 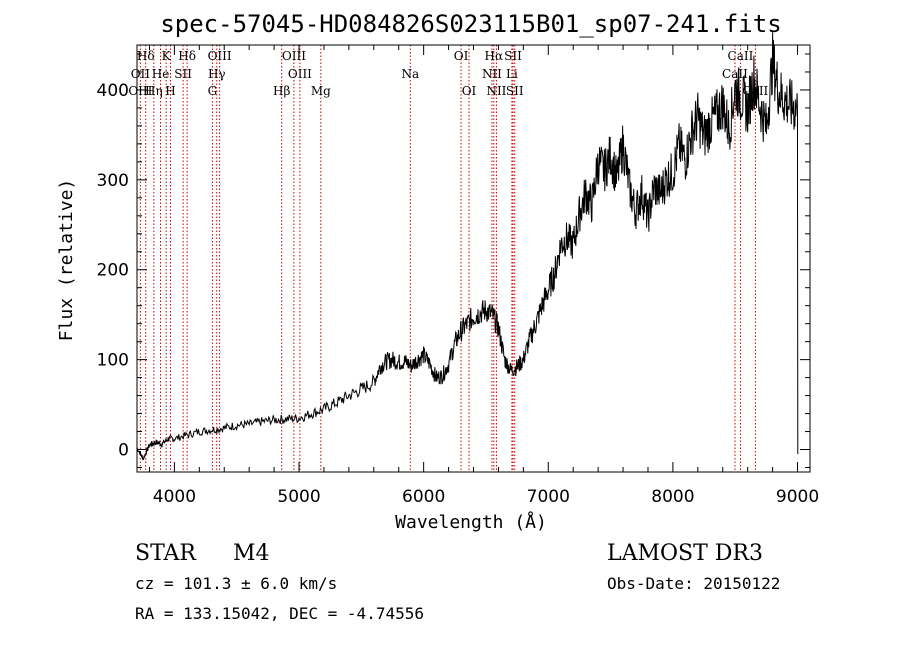 What do you see at coordinates (694, 583) in the screenshot?
I see `obs-date-label: Obs-Date: 20150122` at bounding box center [694, 583].